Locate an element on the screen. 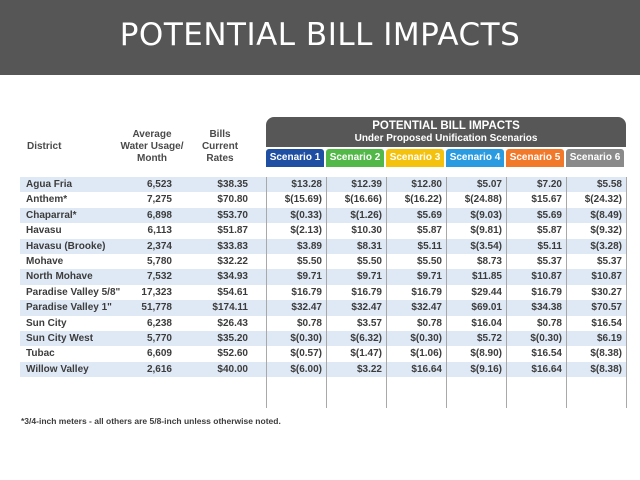  scenario-1-cell: $(6.00) is located at coordinates (306, 369).